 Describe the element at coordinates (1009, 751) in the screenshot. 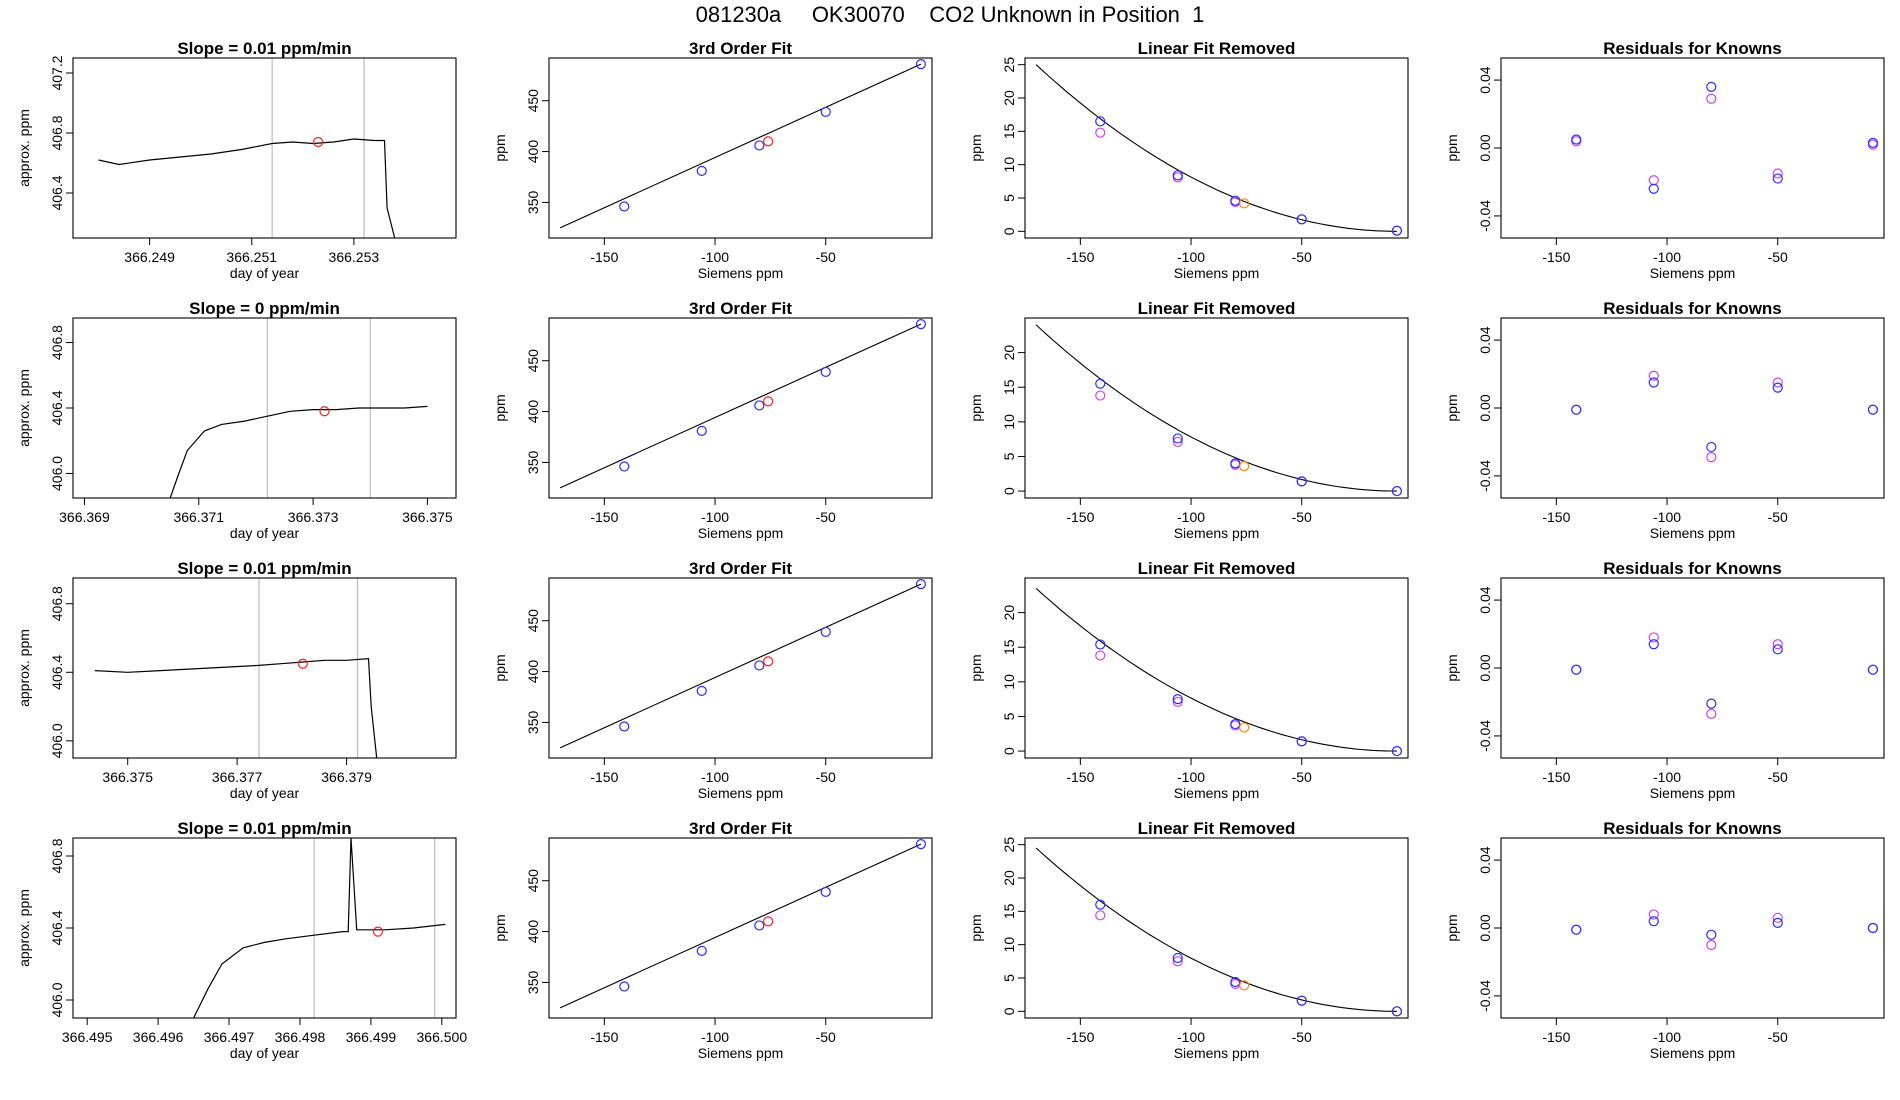

I see `y-tick-label: 0` at that location.